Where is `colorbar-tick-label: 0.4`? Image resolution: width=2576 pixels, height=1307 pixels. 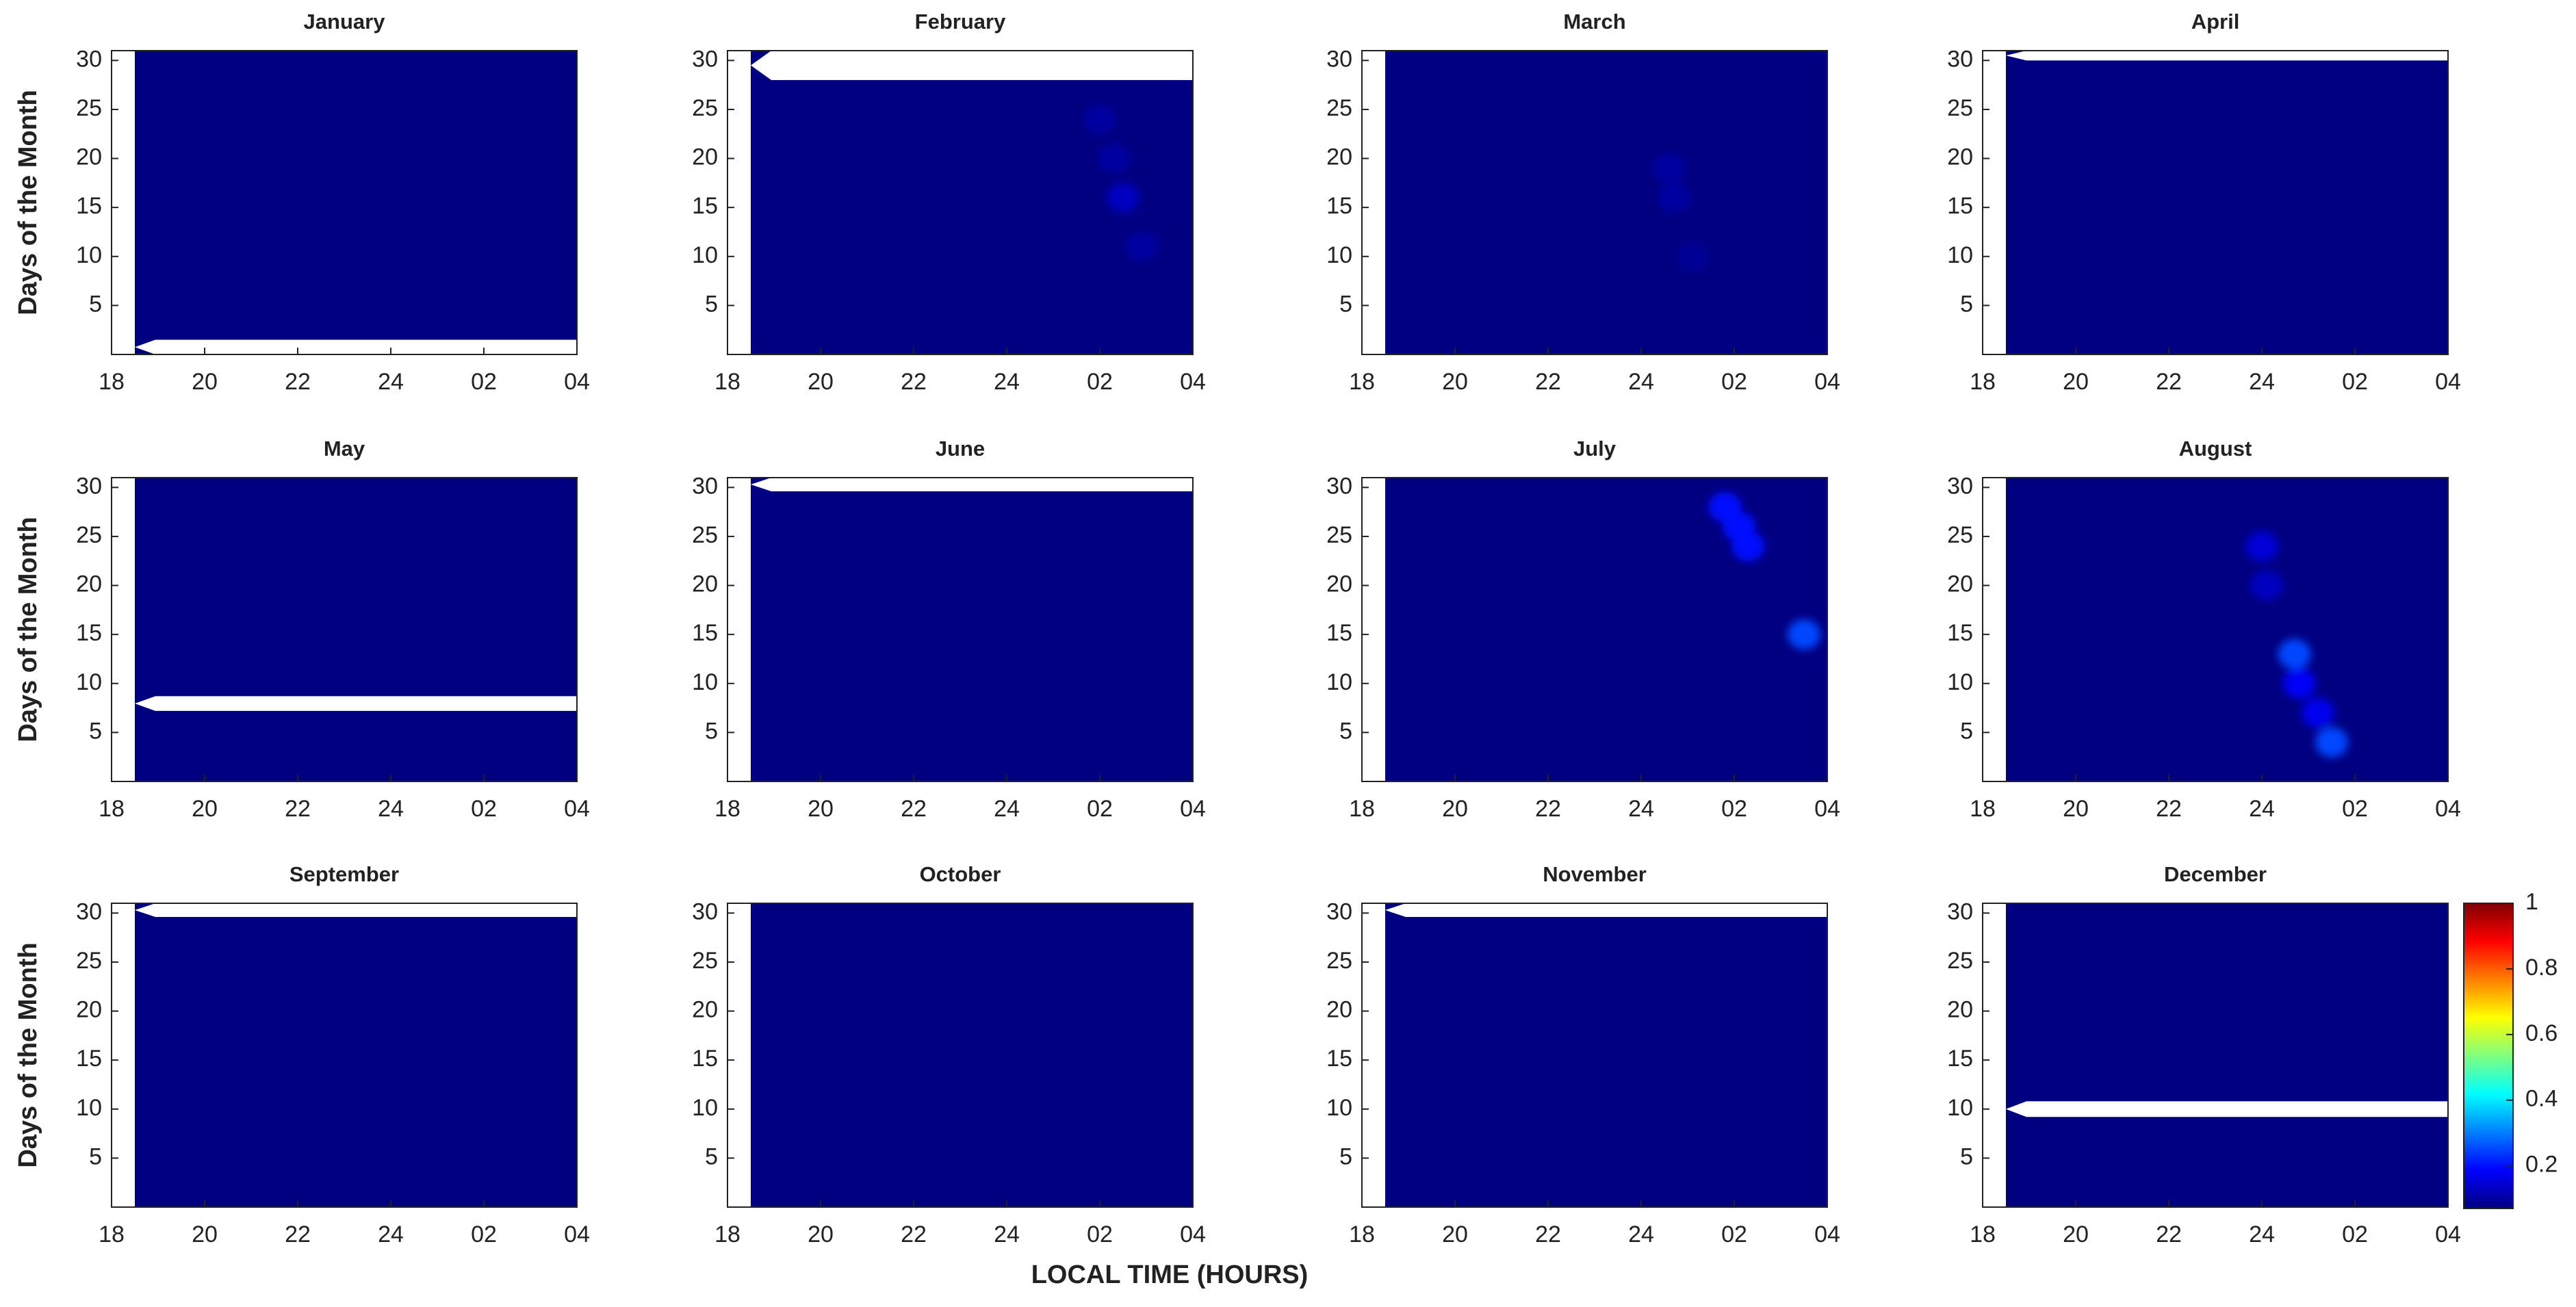
colorbar-tick-label: 0.4 is located at coordinates (2541, 1099).